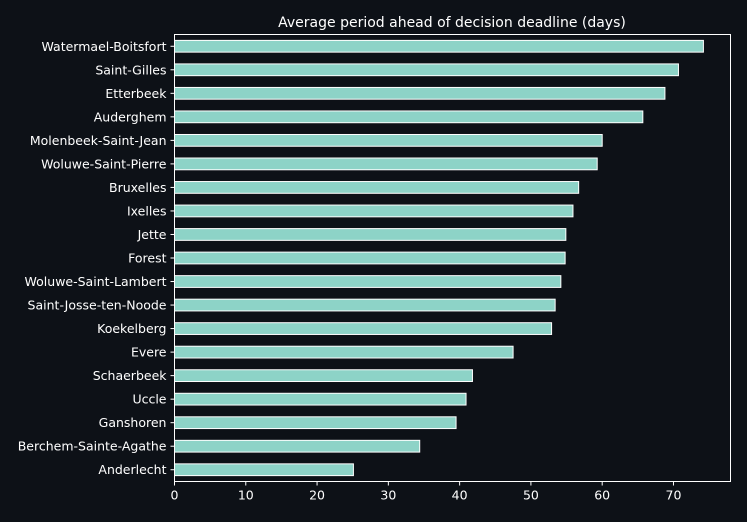  What do you see at coordinates (98, 140) in the screenshot?
I see `category-label: Molenbeek-Saint-Jean` at bounding box center [98, 140].